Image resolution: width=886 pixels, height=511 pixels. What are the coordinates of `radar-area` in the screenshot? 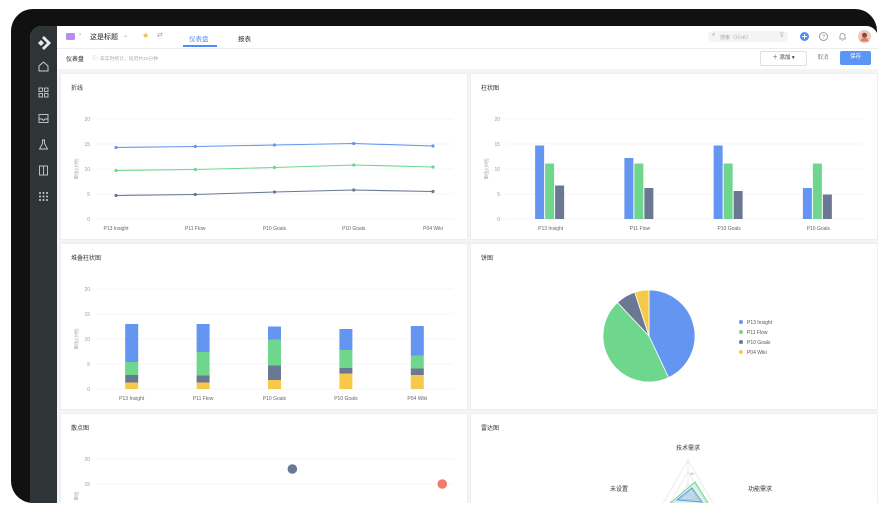 It's located at (689, 495).